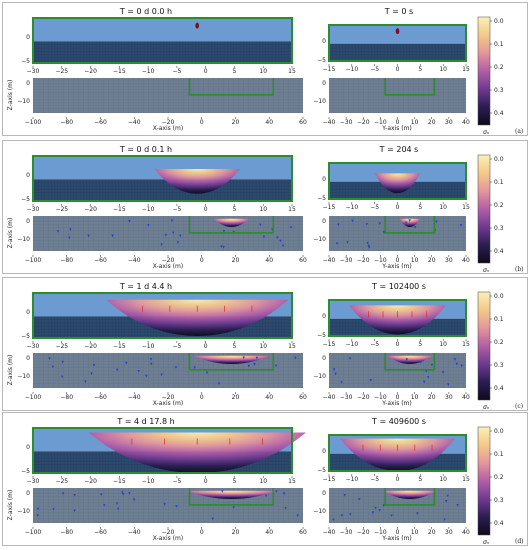 The image size is (532, 550). Describe the element at coordinates (231, 497) in the screenshot. I see `box-outline` at that location.